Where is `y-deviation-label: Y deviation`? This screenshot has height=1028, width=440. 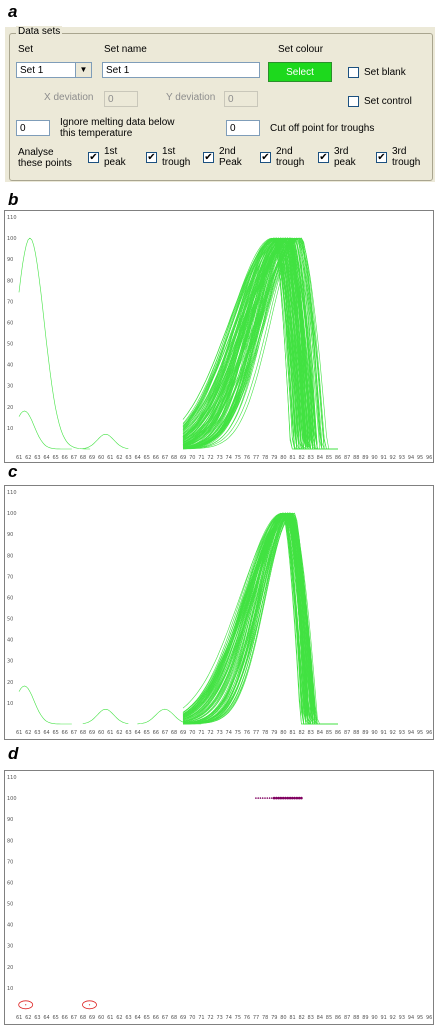
y-deviation-label: Y deviation is located at coordinates (191, 97).